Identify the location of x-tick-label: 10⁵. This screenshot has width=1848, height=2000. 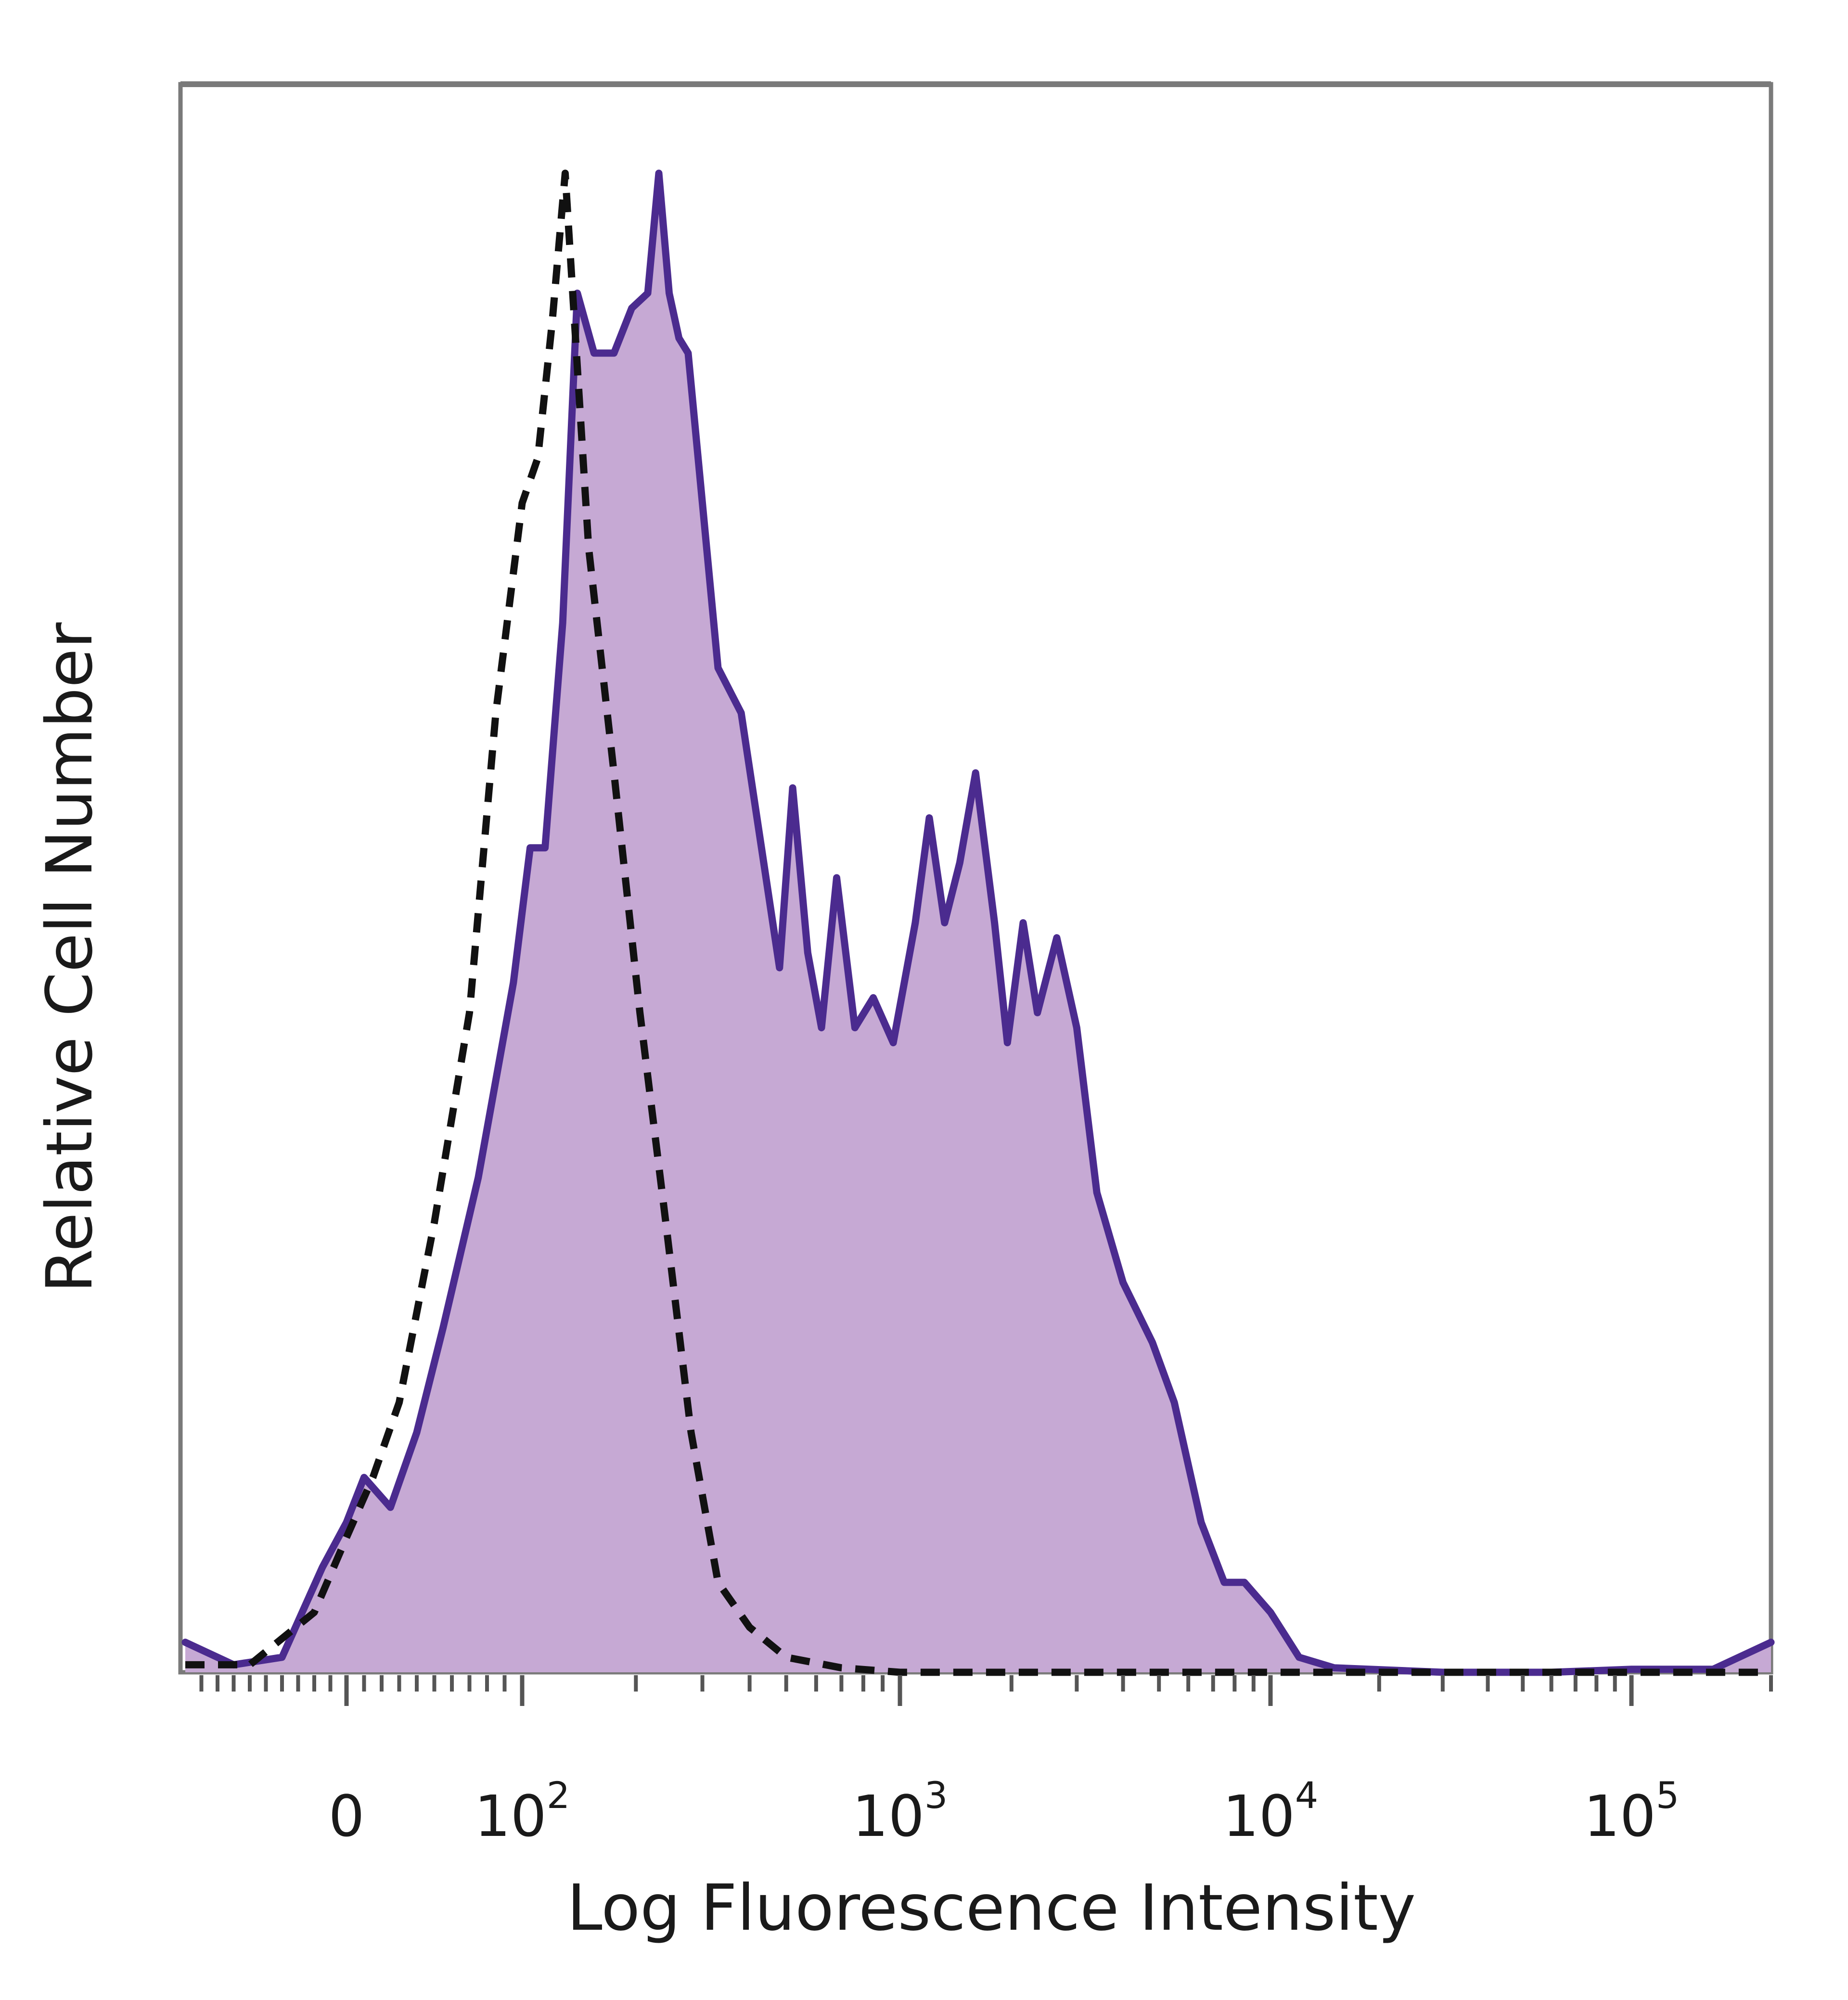
(1632, 1811).